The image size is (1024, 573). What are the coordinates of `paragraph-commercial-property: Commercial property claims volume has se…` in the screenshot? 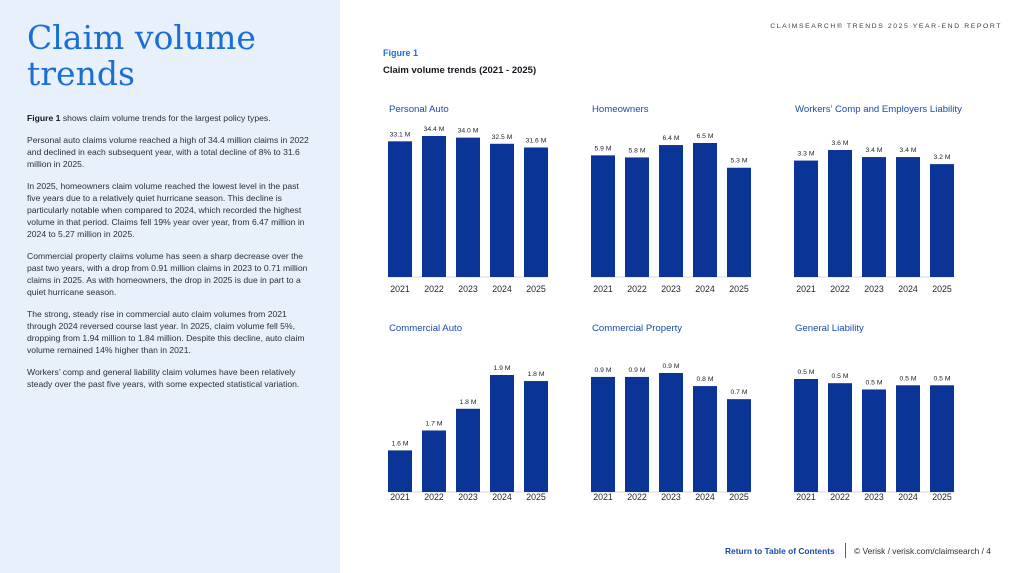 It's located at (167, 274).